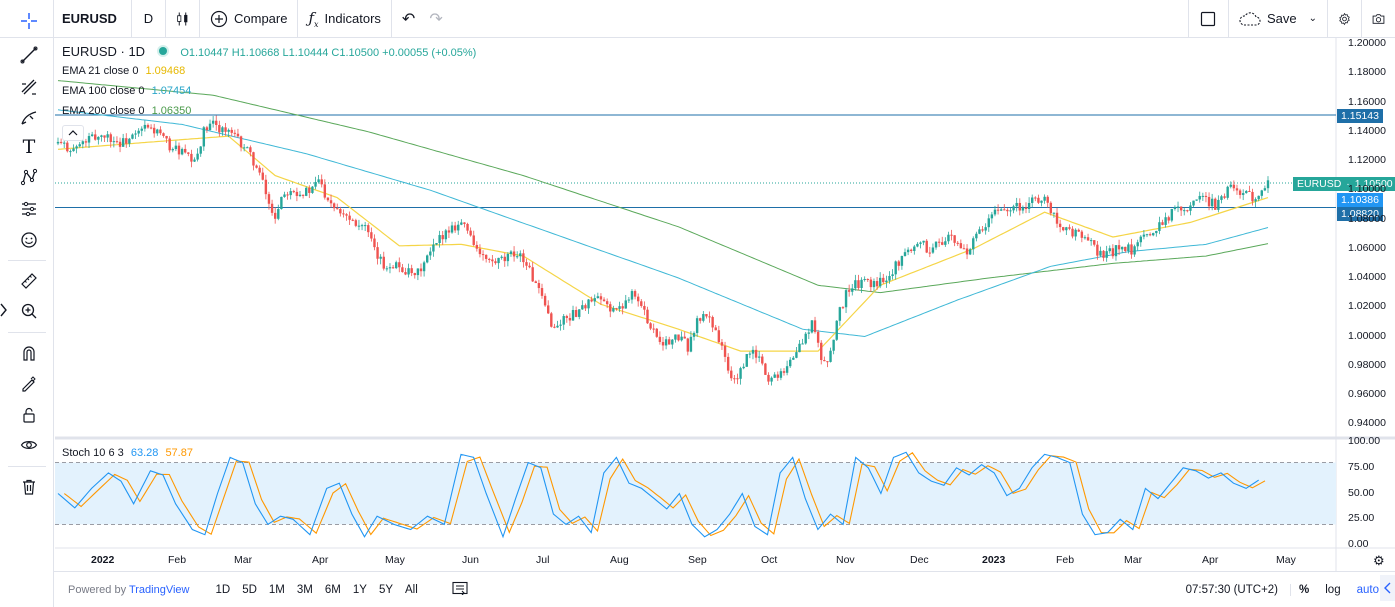  I want to click on chart-type-button, so click(183, 18).